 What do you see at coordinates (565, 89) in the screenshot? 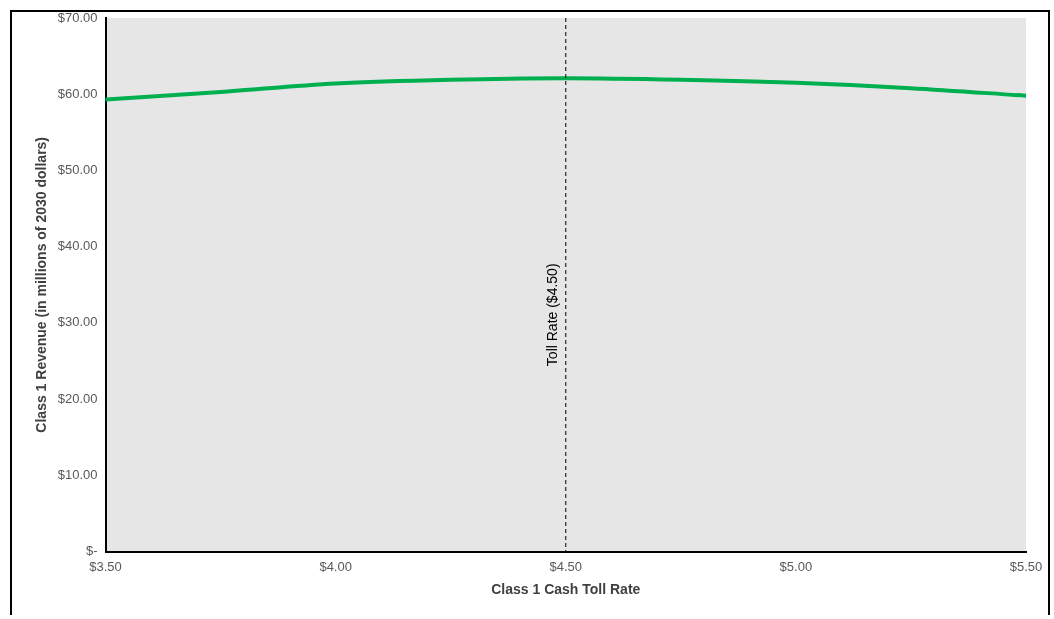
I see `line-series` at bounding box center [565, 89].